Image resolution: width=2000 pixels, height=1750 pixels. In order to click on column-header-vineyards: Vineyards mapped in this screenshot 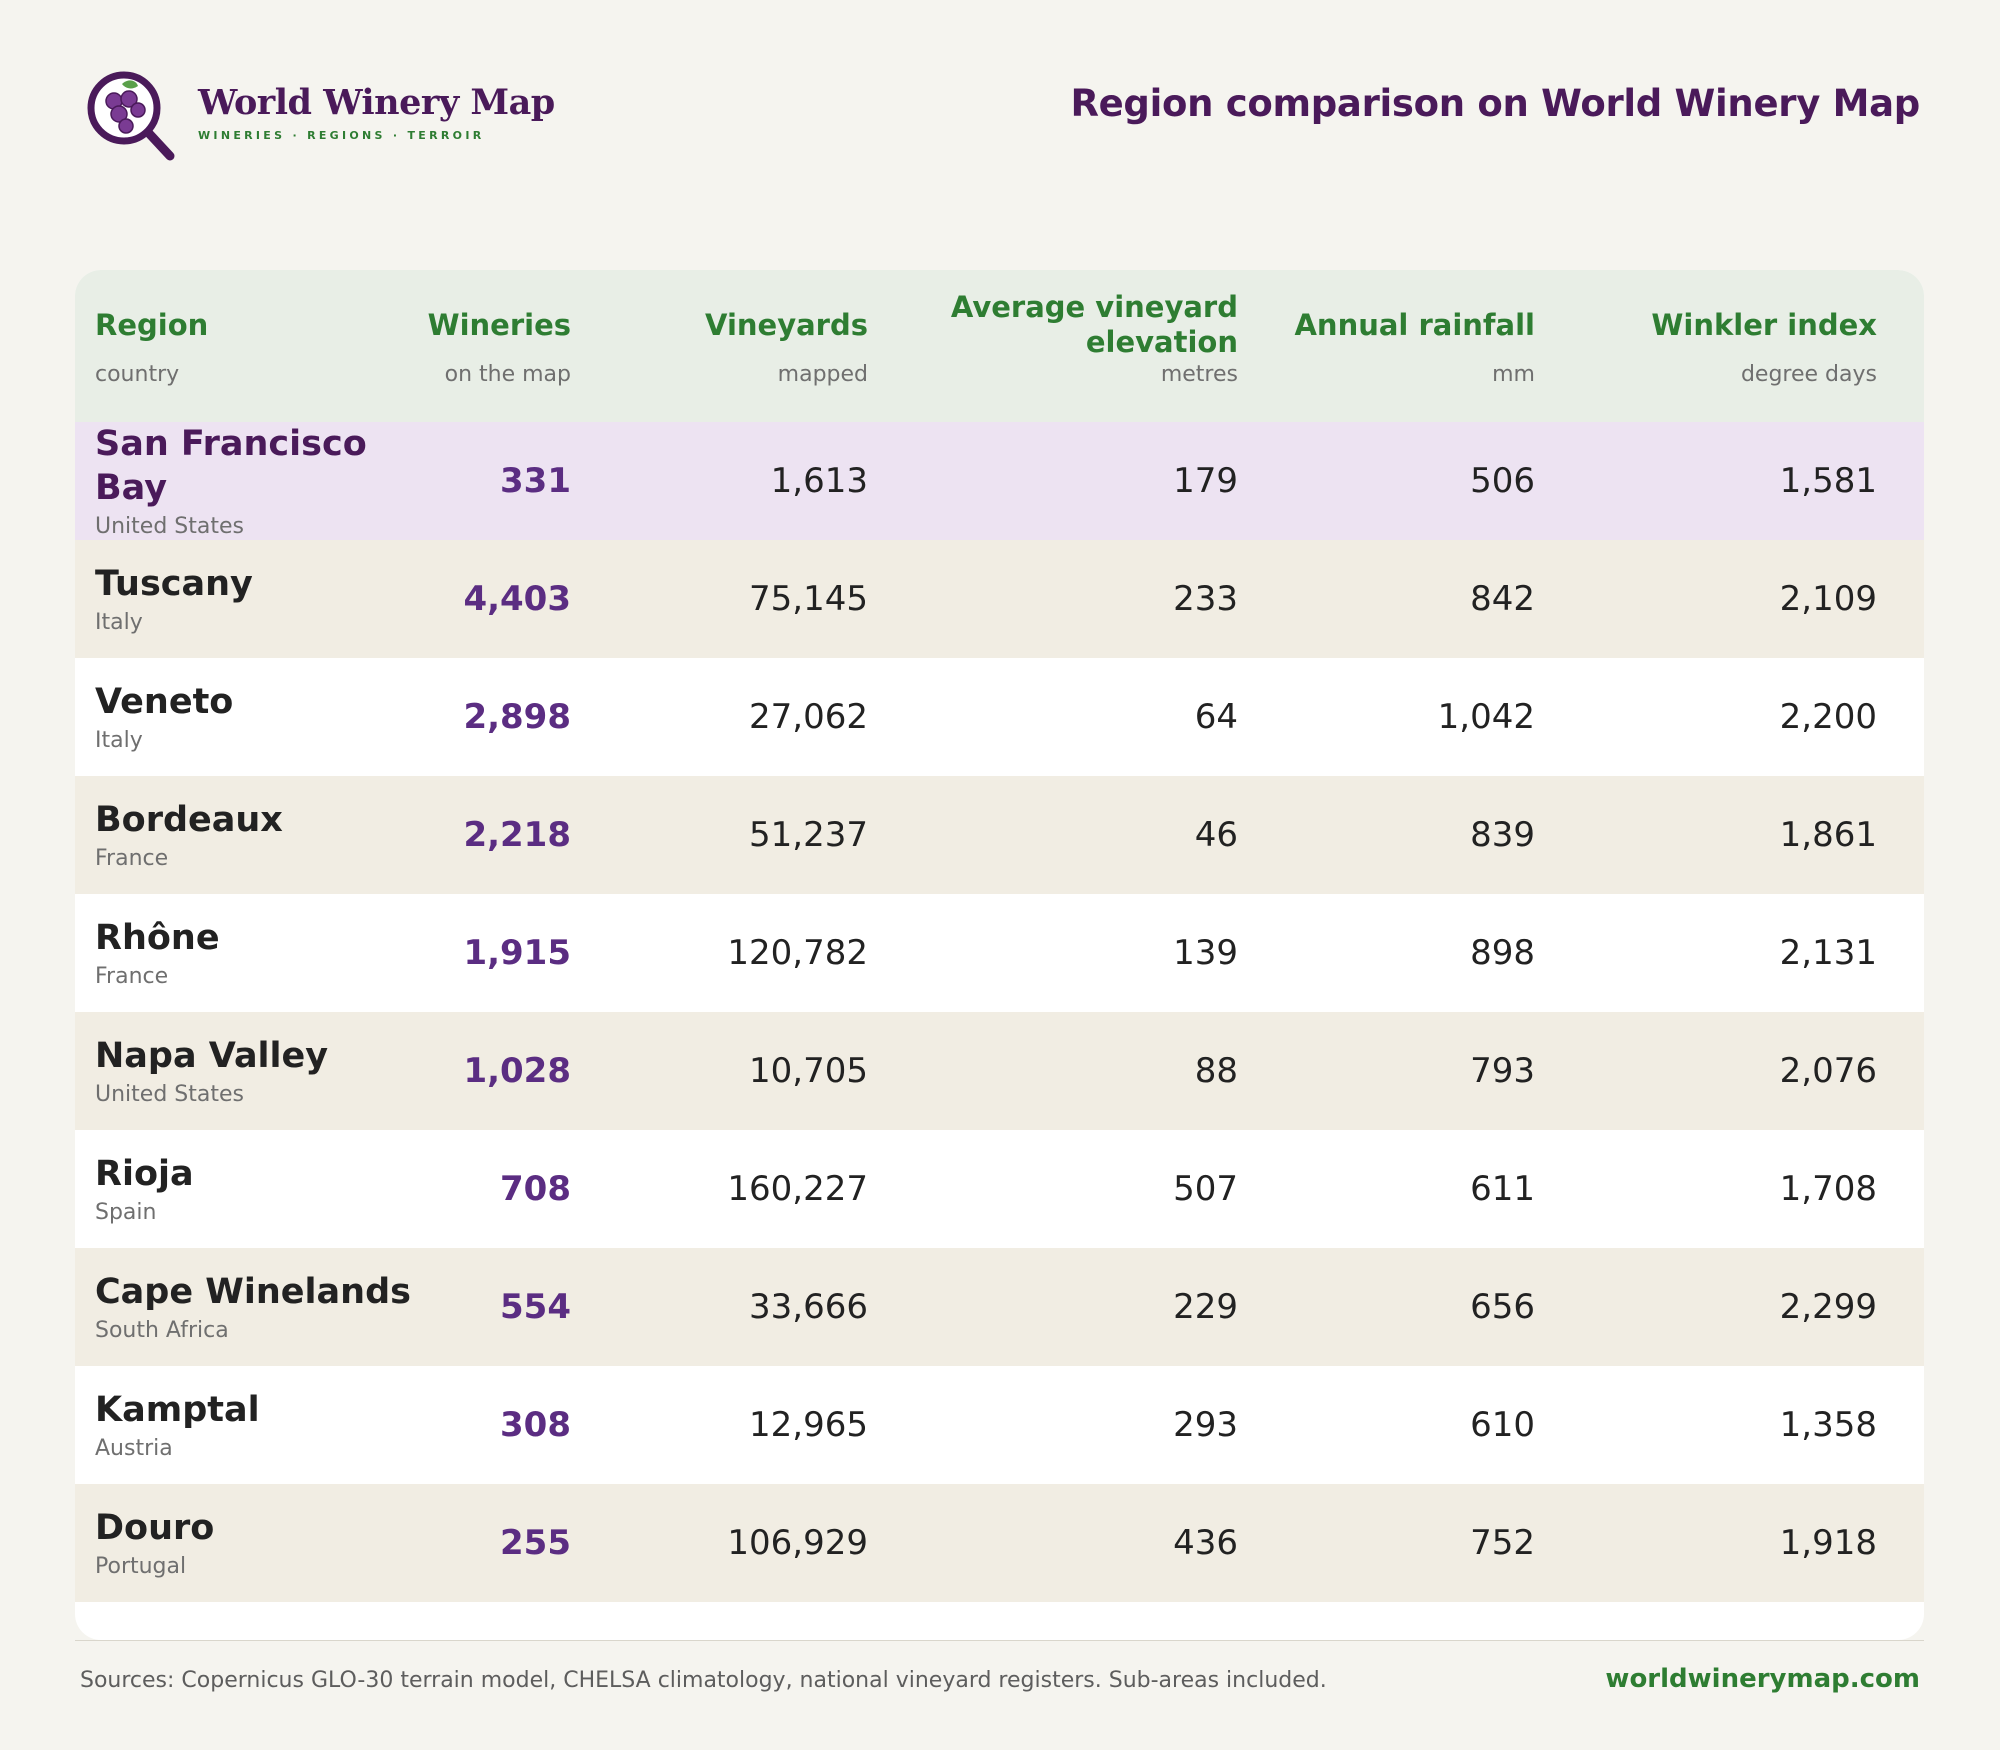, I will do `click(786, 347)`.